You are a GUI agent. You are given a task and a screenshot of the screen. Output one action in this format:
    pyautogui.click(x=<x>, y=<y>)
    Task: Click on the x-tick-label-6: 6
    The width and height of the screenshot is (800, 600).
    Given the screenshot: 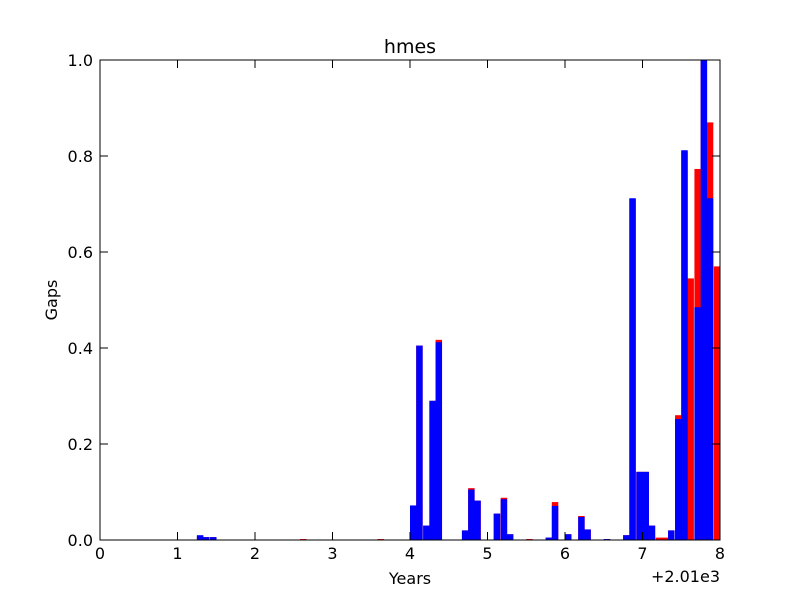 What is the action you would take?
    pyautogui.click(x=565, y=553)
    